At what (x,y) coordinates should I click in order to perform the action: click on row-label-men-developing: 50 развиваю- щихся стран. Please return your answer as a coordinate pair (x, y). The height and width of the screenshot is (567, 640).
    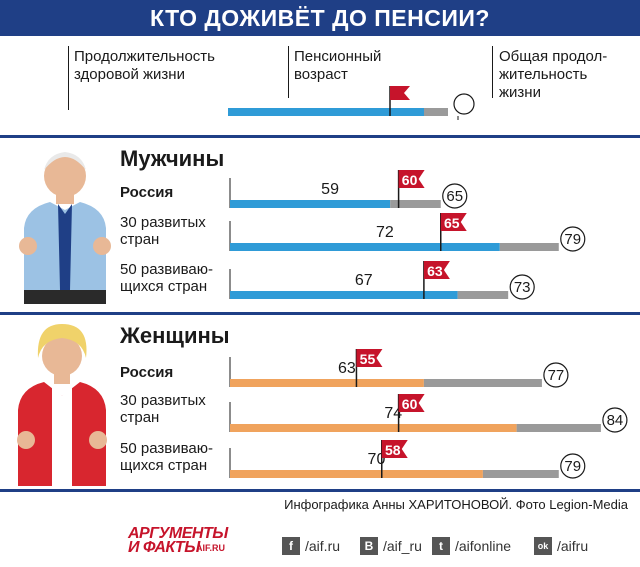
    Looking at the image, I should click on (166, 278).